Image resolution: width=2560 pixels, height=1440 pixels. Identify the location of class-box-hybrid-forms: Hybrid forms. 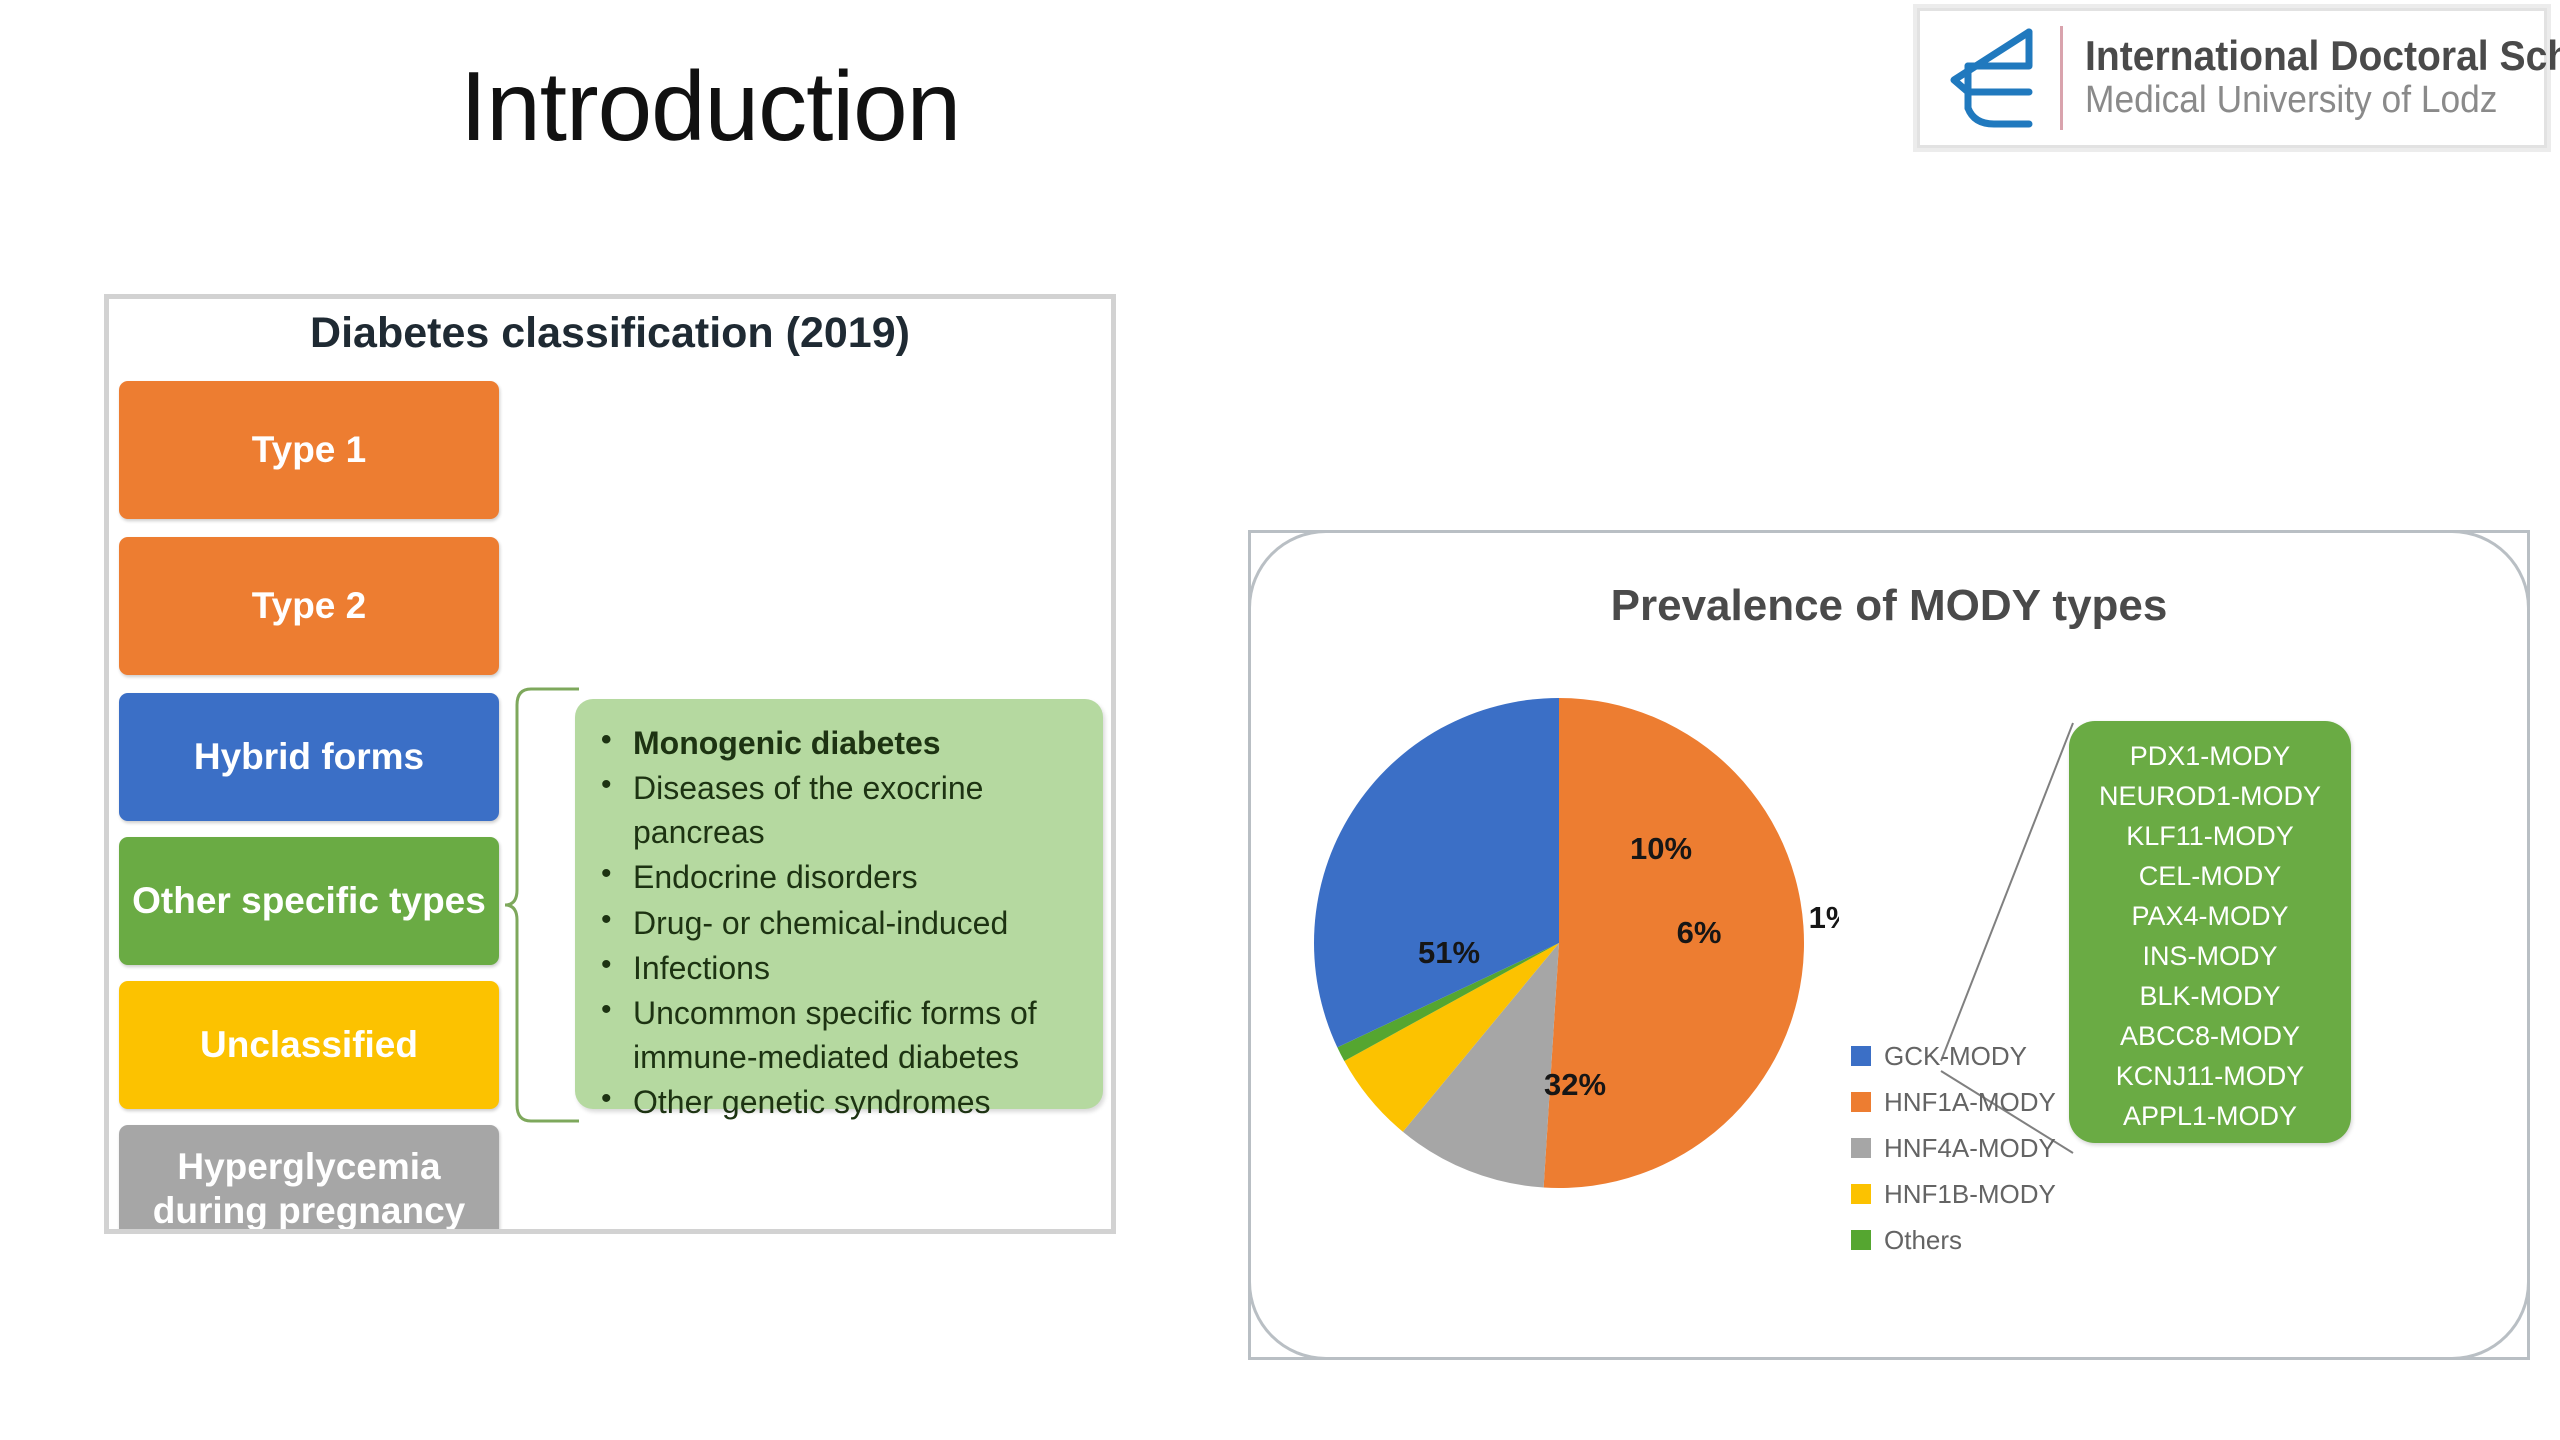
(309, 757).